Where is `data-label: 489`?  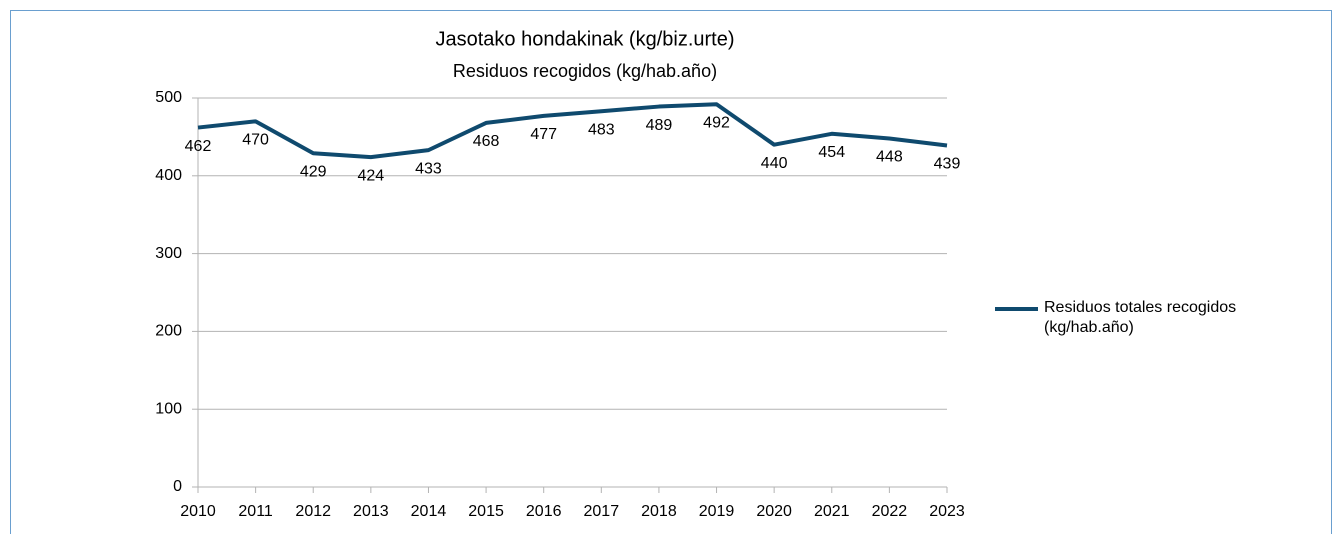 data-label: 489 is located at coordinates (659, 125).